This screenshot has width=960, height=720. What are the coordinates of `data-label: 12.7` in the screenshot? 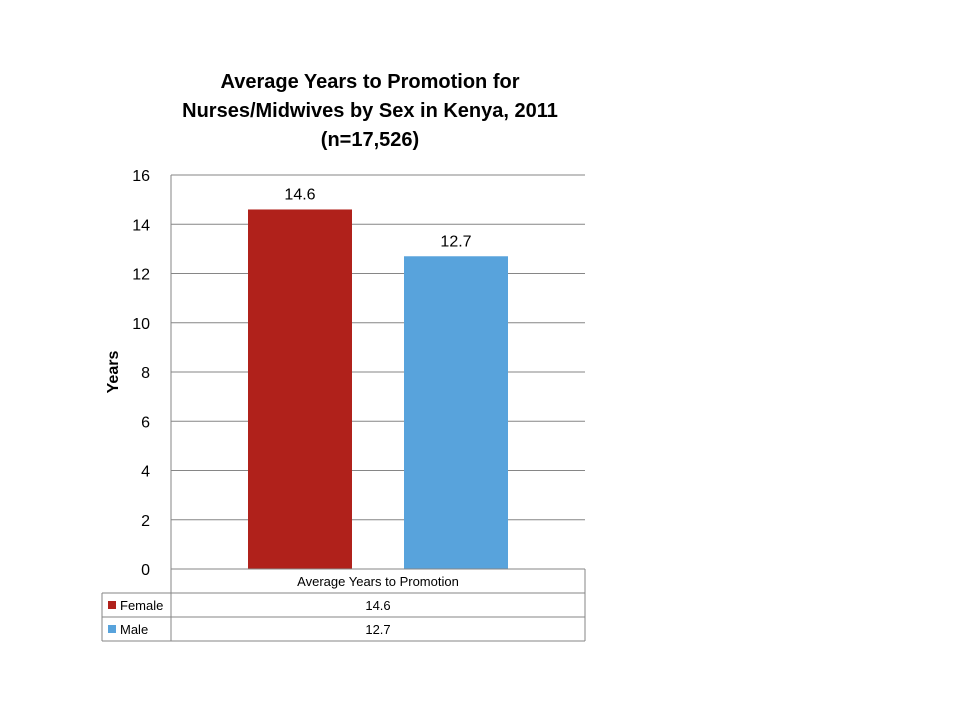 It's located at (455, 241).